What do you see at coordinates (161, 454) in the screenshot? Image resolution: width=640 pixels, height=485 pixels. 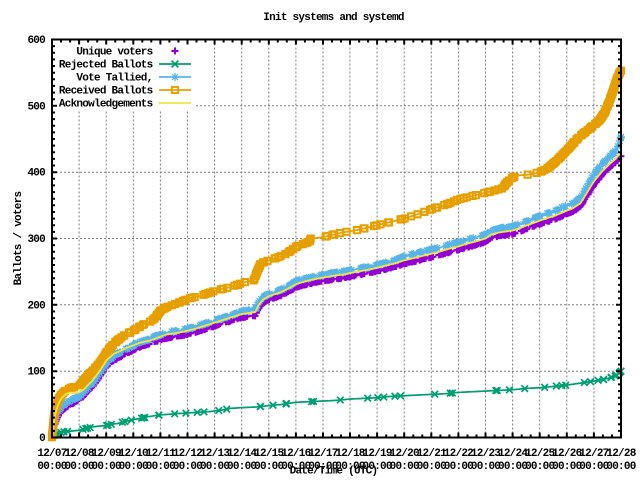 I see `svg-text: 12/11` at bounding box center [161, 454].